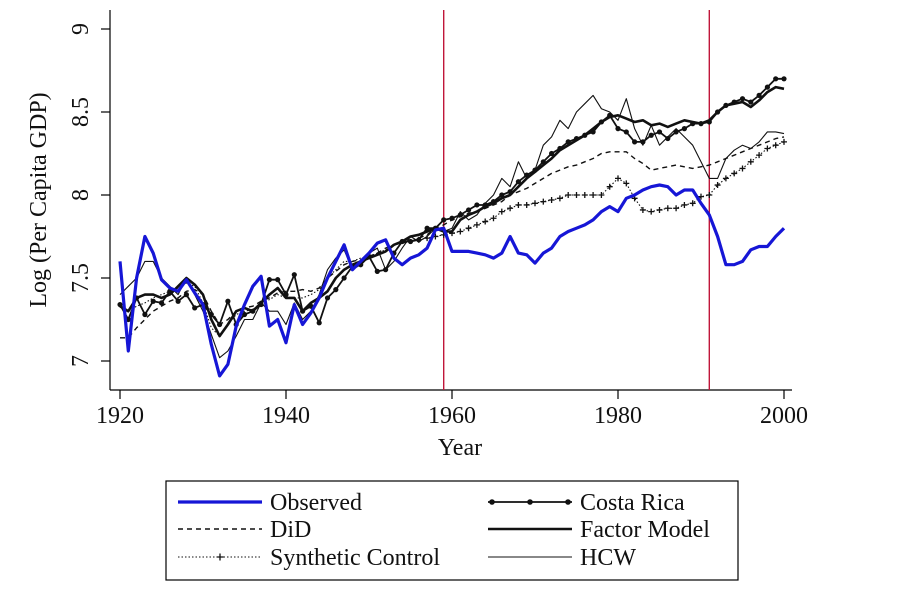 The width and height of the screenshot is (909, 604). What do you see at coordinates (460, 448) in the screenshot?
I see `x-axis-title: Year` at bounding box center [460, 448].